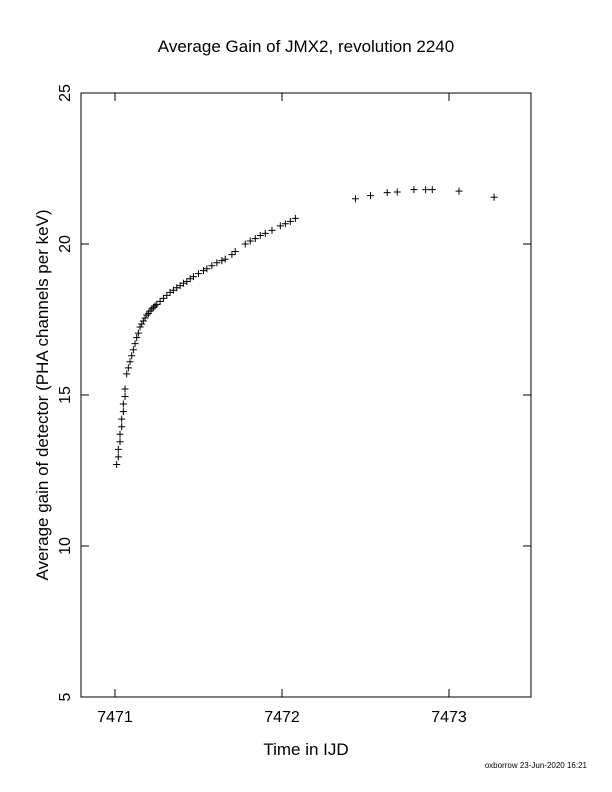 The image size is (612, 792). What do you see at coordinates (65, 696) in the screenshot?
I see `y-tick-label: 5` at bounding box center [65, 696].